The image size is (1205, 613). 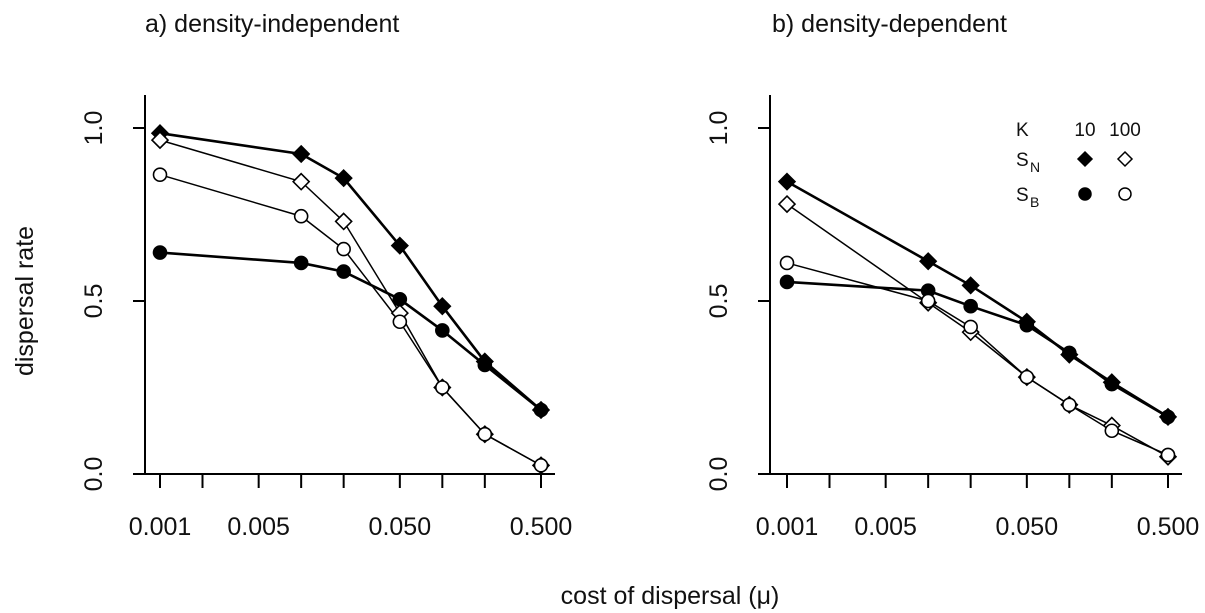 I want to click on panel-a-y-tick-label: 0.0, so click(x=94, y=474).